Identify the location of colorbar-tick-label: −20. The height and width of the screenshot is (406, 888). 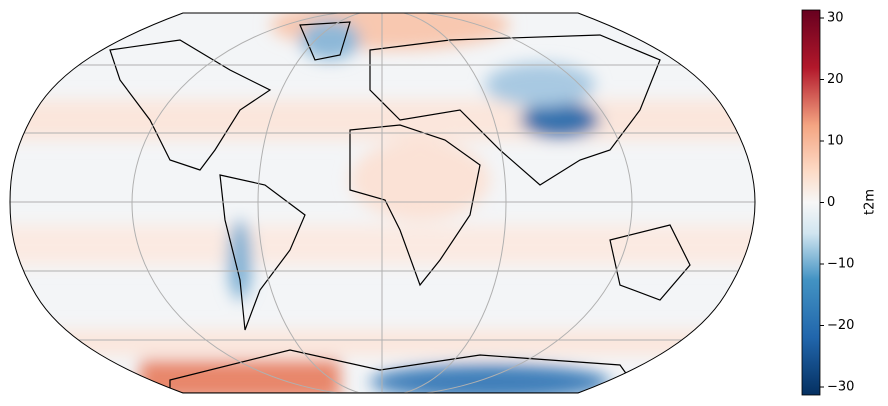
(840, 325).